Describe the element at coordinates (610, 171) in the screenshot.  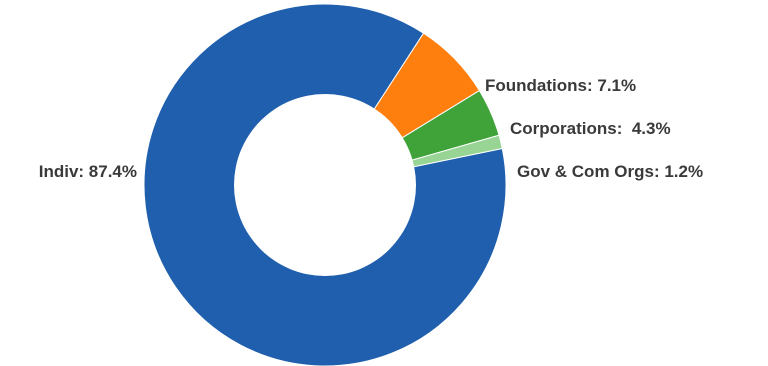
I see `slice-label-gov-com-orgs: Gov & Com Orgs: 1.2%` at that location.